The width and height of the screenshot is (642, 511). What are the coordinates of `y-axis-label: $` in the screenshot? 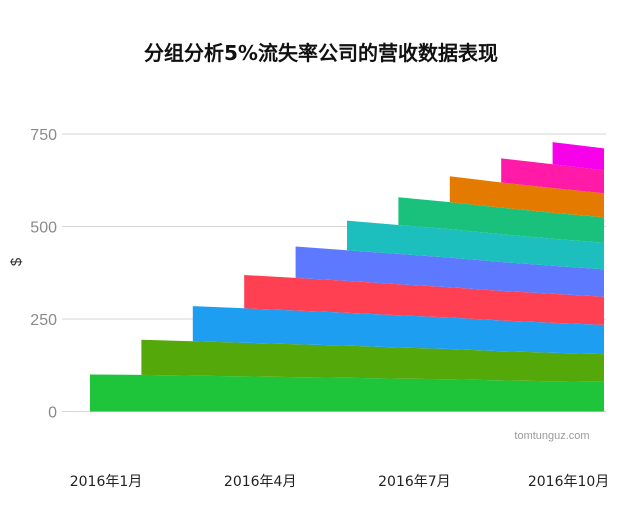 It's located at (16, 261).